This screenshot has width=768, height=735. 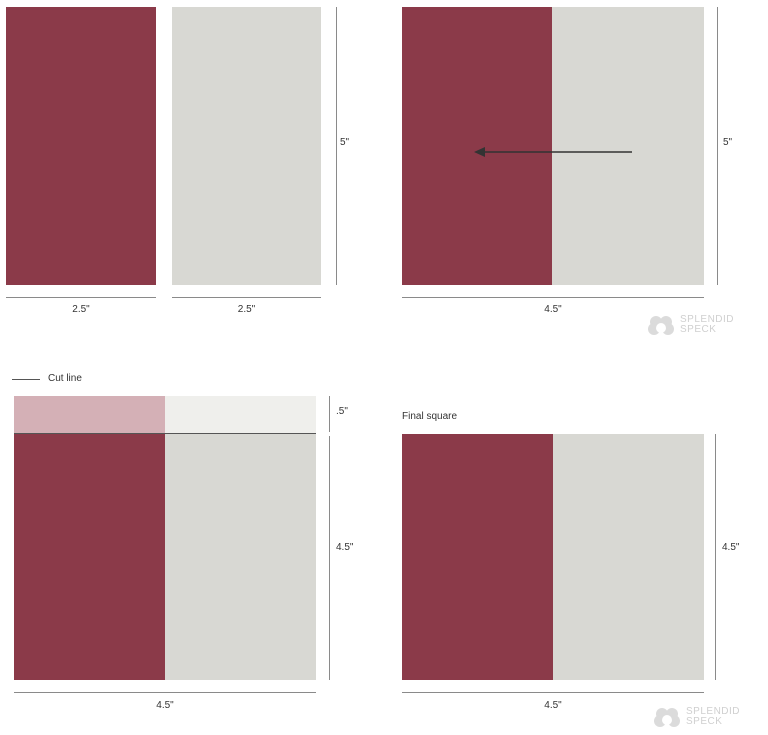 What do you see at coordinates (329, 414) in the screenshot?
I see `trim-dimension-line` at bounding box center [329, 414].